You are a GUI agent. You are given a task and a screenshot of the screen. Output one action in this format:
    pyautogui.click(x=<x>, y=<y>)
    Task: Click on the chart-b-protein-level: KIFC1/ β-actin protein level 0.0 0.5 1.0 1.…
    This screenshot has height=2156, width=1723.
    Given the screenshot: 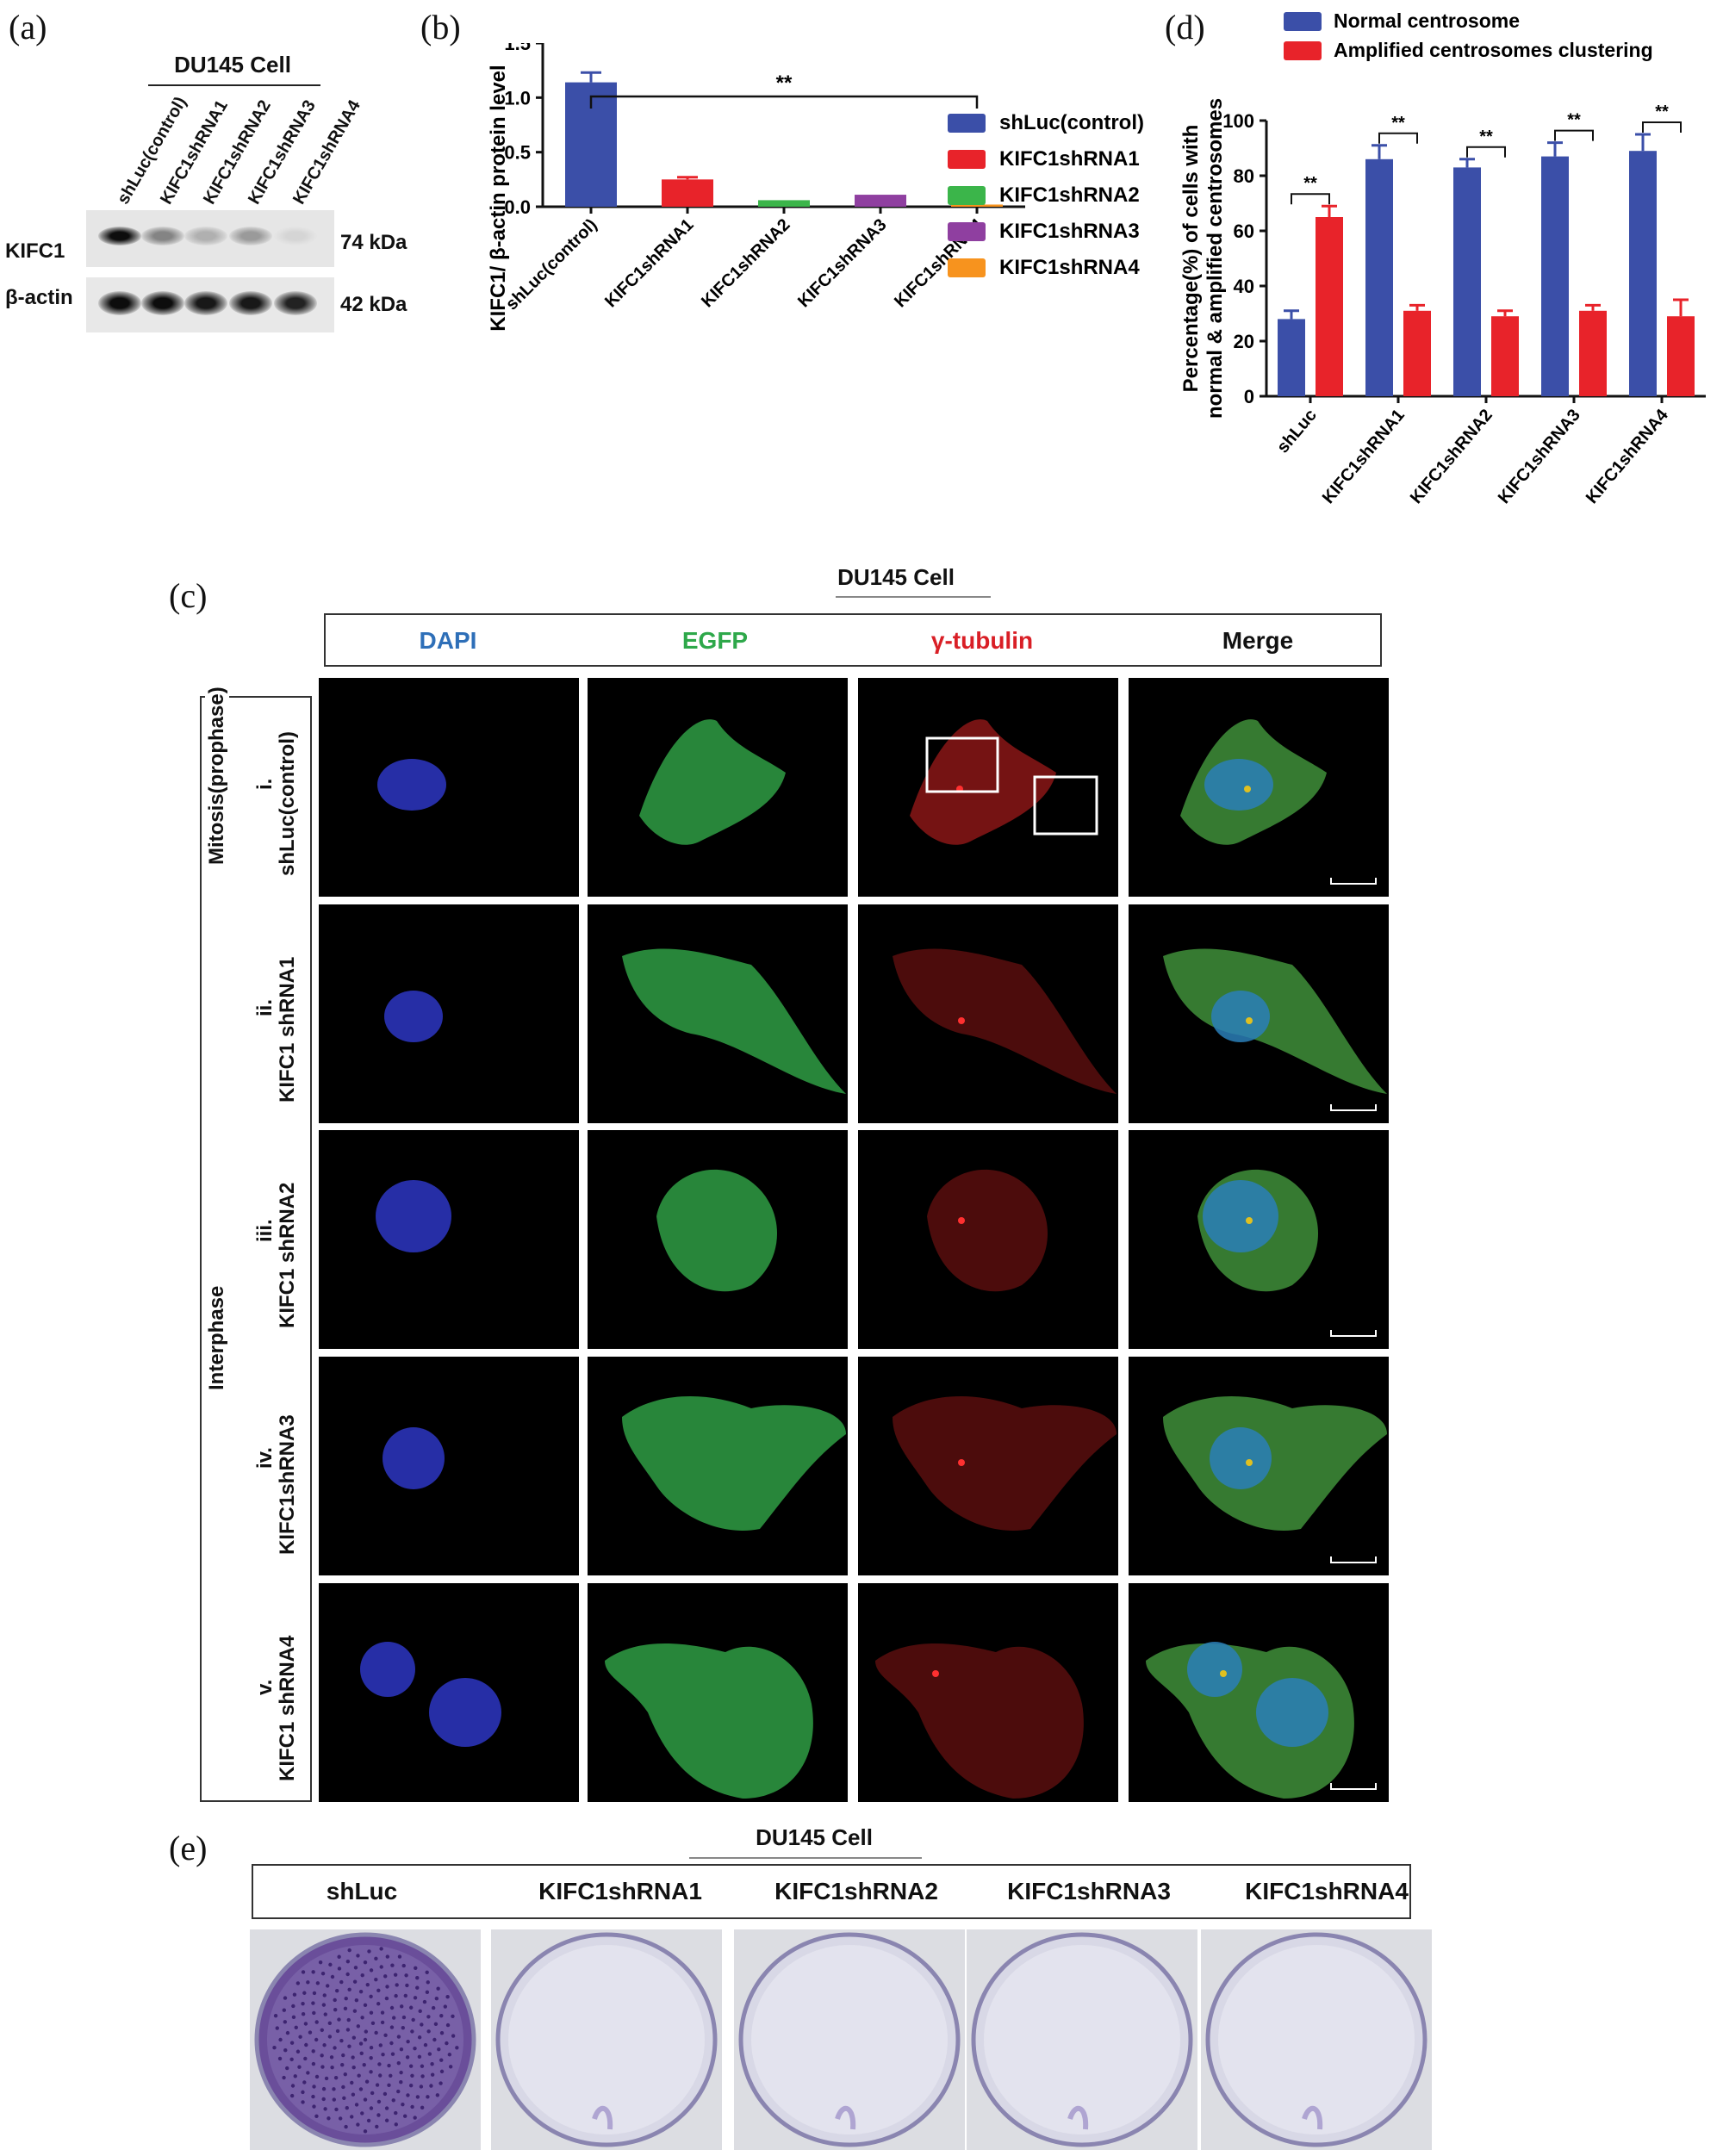 What is the action you would take?
    pyautogui.click(x=816, y=187)
    